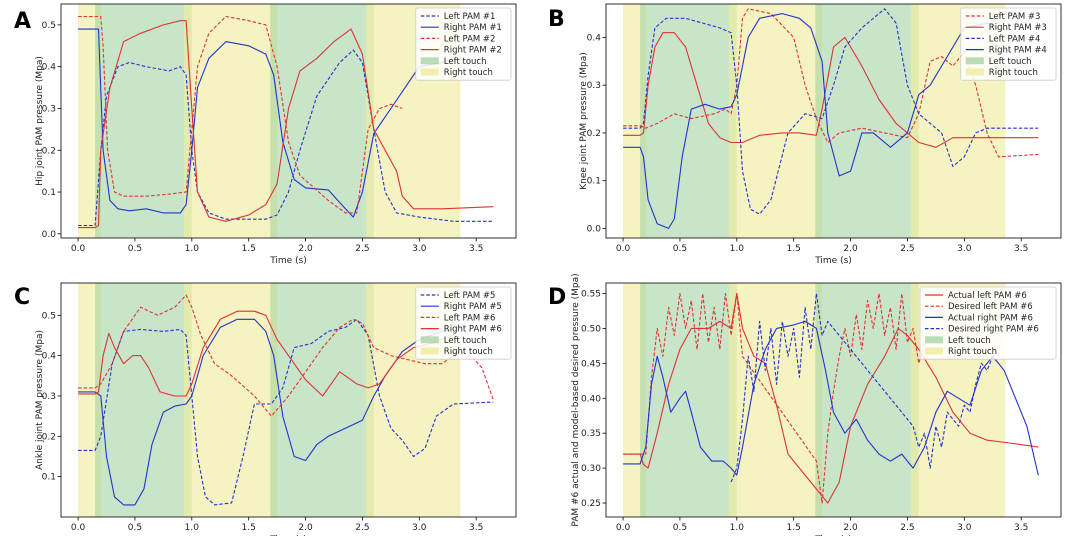 This screenshot has width=1065, height=536. Describe the element at coordinates (990, 307) in the screenshot. I see `legend-label: Desired left PAM #6` at that location.